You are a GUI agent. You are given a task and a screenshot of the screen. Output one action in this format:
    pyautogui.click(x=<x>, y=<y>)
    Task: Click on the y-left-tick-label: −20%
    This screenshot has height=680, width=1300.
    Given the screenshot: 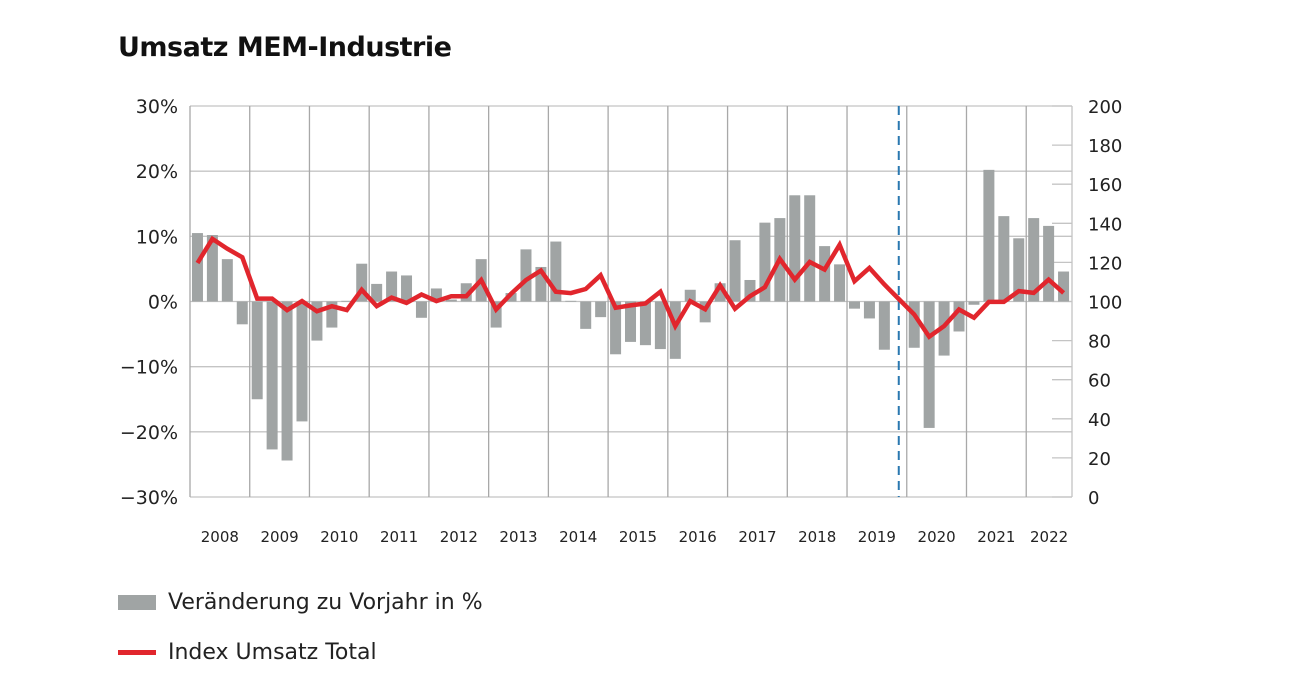 What is the action you would take?
    pyautogui.click(x=149, y=433)
    